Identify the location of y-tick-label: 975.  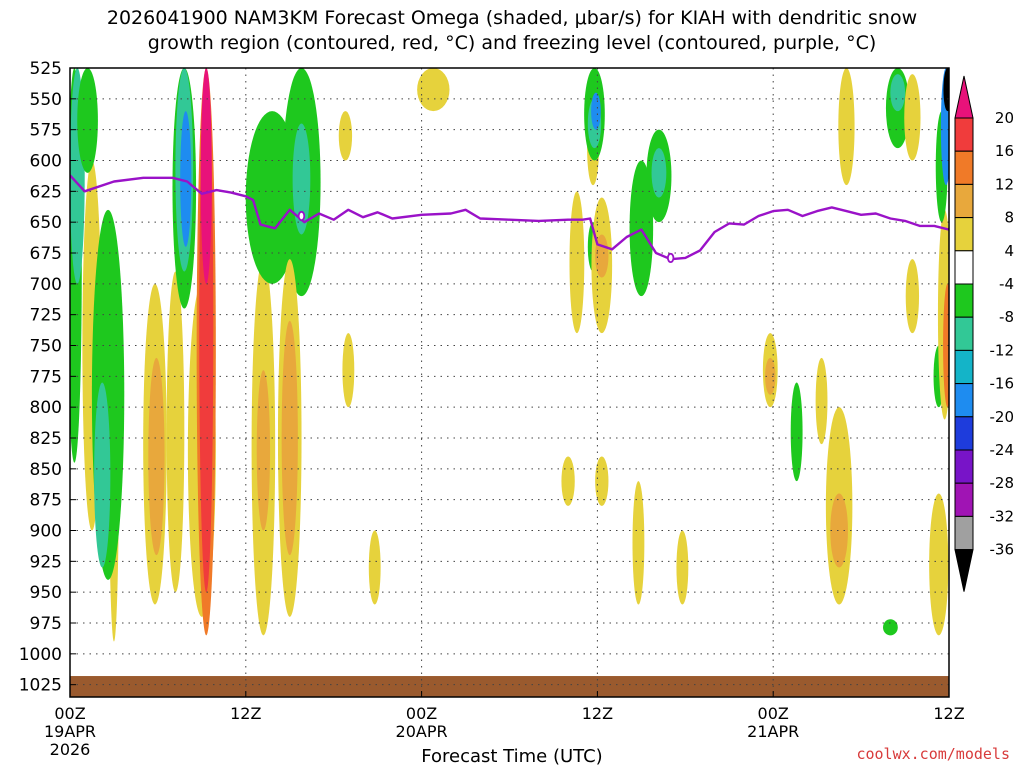
(46, 624).